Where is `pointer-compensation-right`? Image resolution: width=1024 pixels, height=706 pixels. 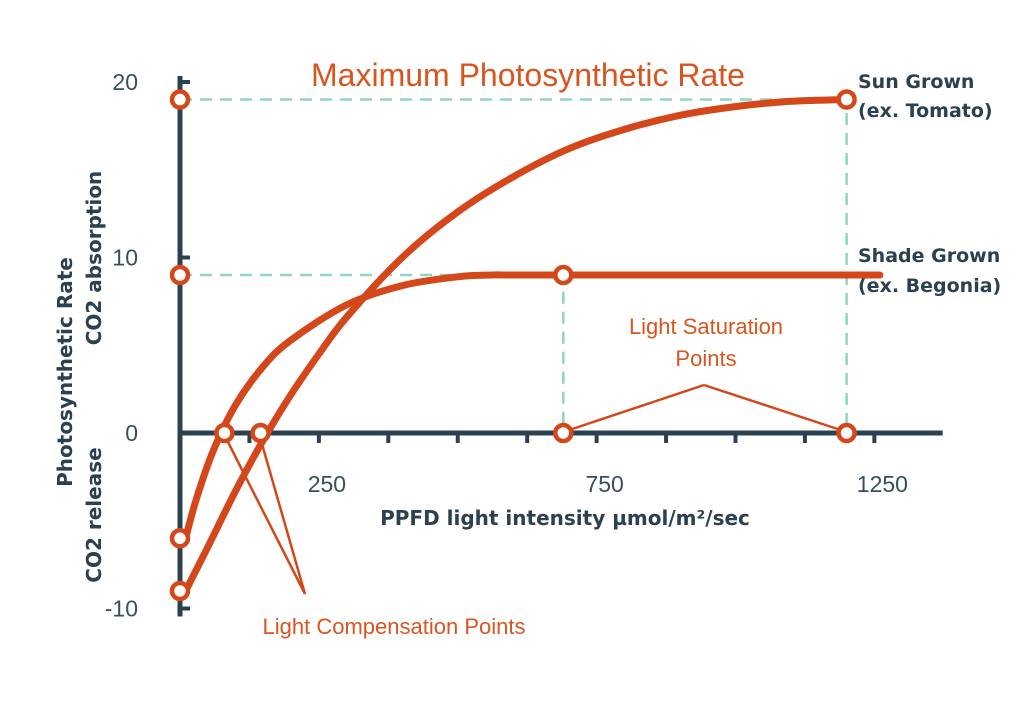 pointer-compensation-right is located at coordinates (283, 516).